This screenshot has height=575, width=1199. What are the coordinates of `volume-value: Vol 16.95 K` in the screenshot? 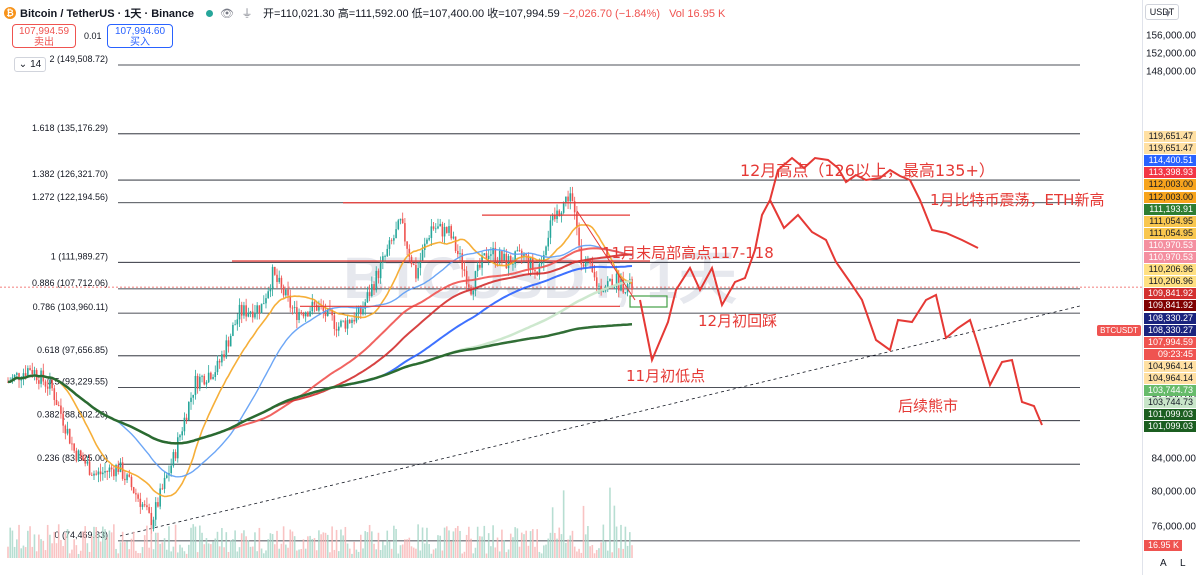 It's located at (697, 14).